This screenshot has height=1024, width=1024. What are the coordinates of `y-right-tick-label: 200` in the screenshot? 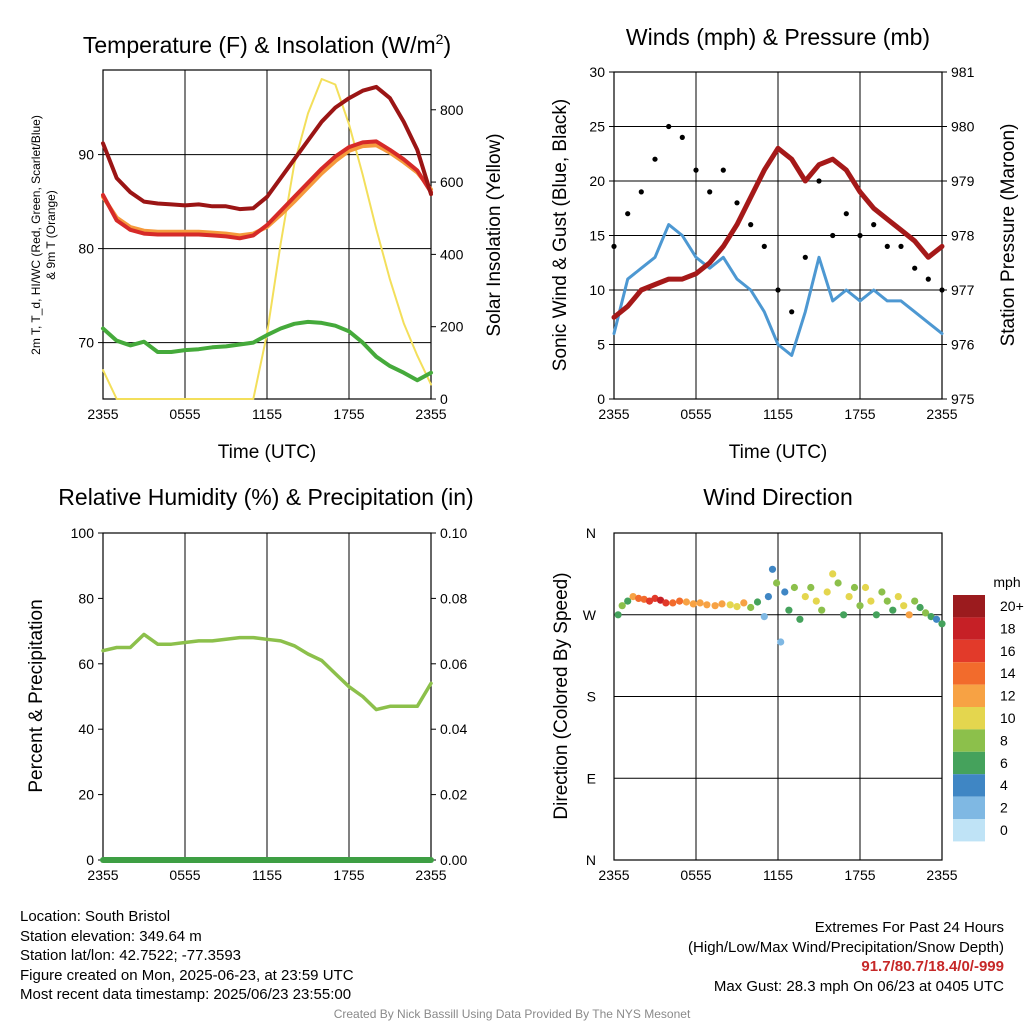 It's located at (452, 327).